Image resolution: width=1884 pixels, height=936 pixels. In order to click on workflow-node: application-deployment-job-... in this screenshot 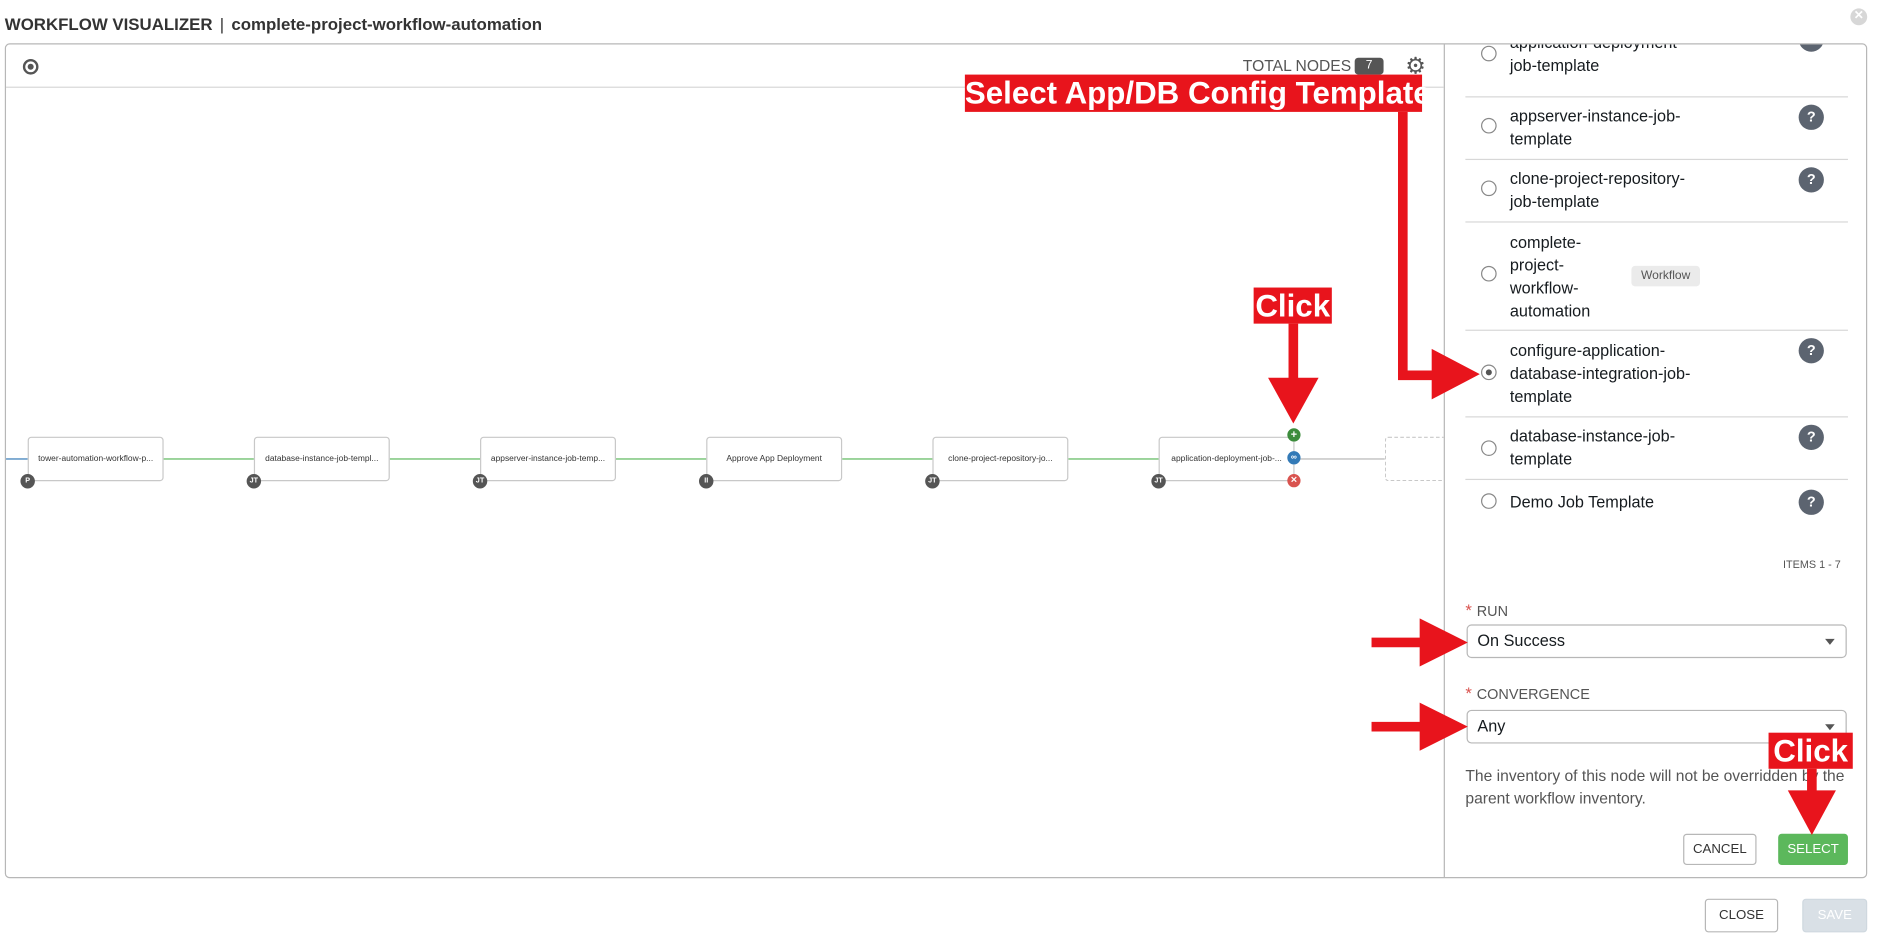, I will do `click(1226, 459)`.